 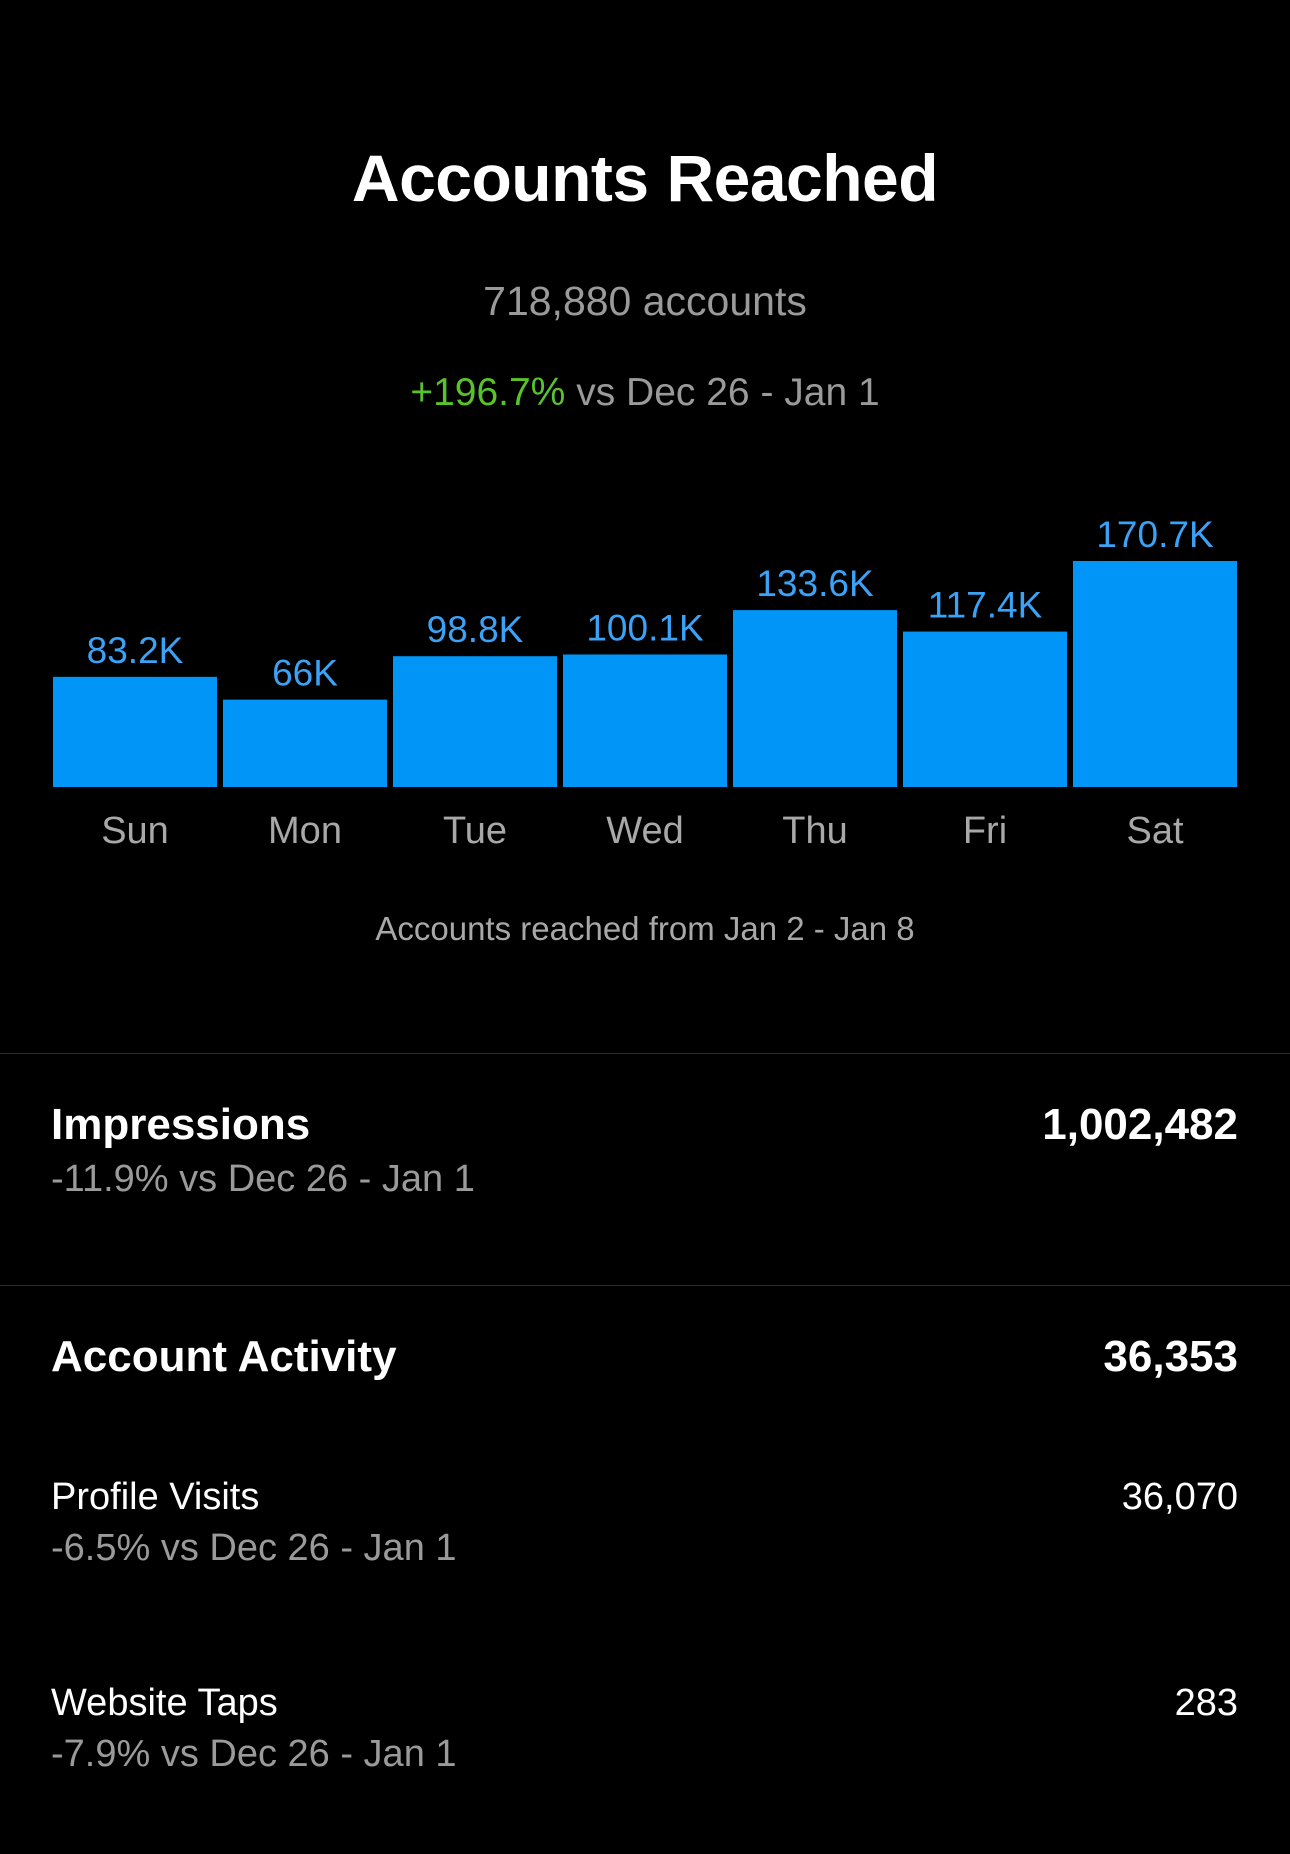 I want to click on bar-sun, so click(x=135, y=731).